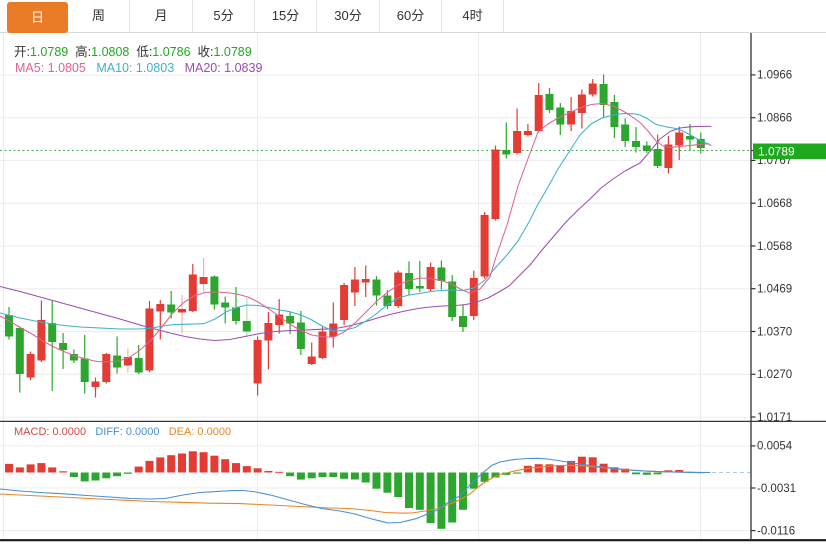 The width and height of the screenshot is (826, 545). I want to click on svg-text: -0.0031, so click(776, 489).